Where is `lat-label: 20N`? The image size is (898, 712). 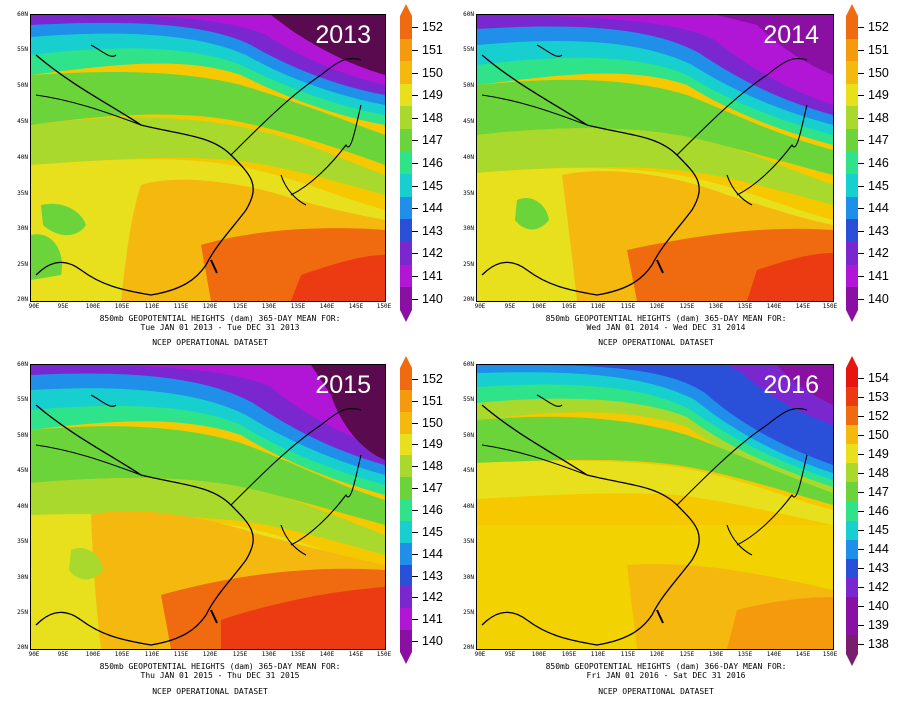
lat-label: 20N is located at coordinates (468, 299).